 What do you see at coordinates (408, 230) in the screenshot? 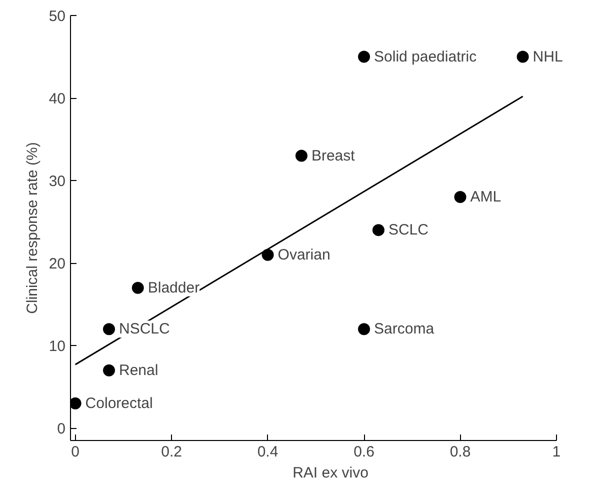
I see `annotation: SCLC` at bounding box center [408, 230].